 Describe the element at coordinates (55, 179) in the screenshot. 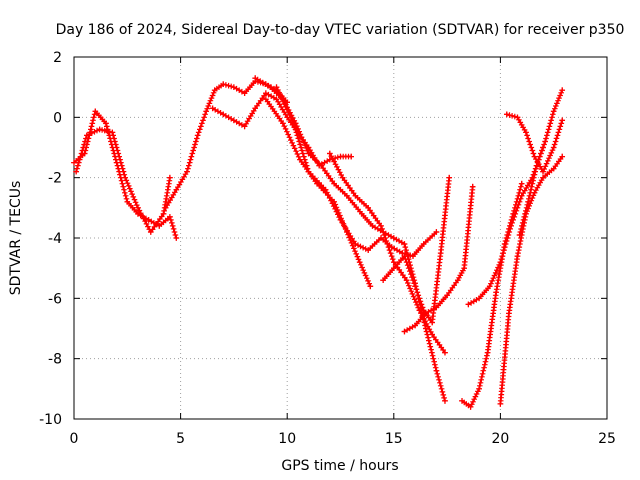

I see `y-tick-label: -2` at that location.